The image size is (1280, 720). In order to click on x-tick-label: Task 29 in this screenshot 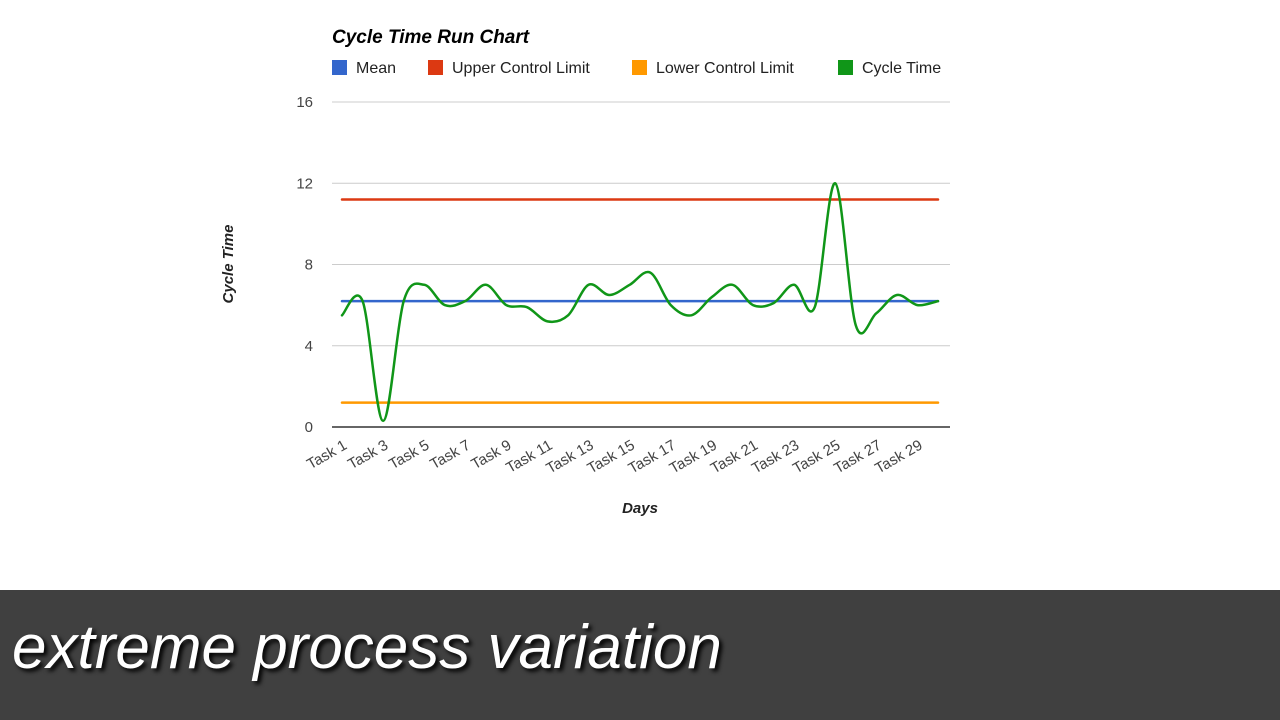, I will do `click(898, 457)`.